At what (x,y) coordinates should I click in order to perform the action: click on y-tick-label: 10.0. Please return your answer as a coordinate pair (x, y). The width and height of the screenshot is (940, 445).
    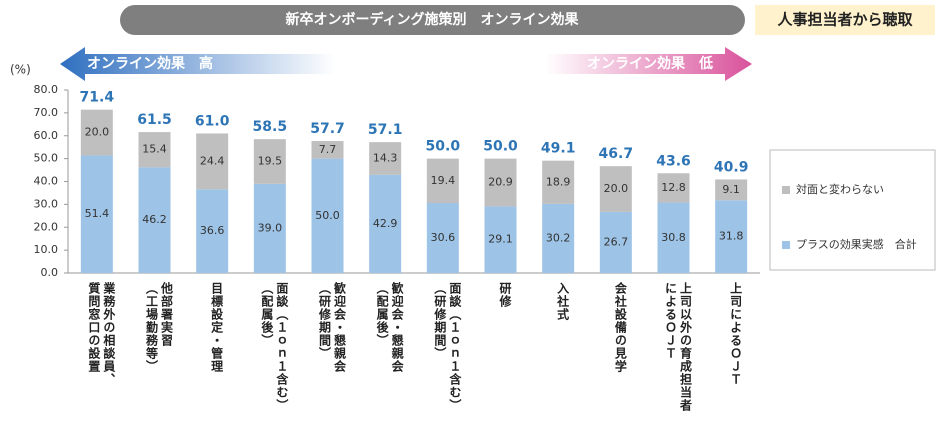
    Looking at the image, I should click on (46, 249).